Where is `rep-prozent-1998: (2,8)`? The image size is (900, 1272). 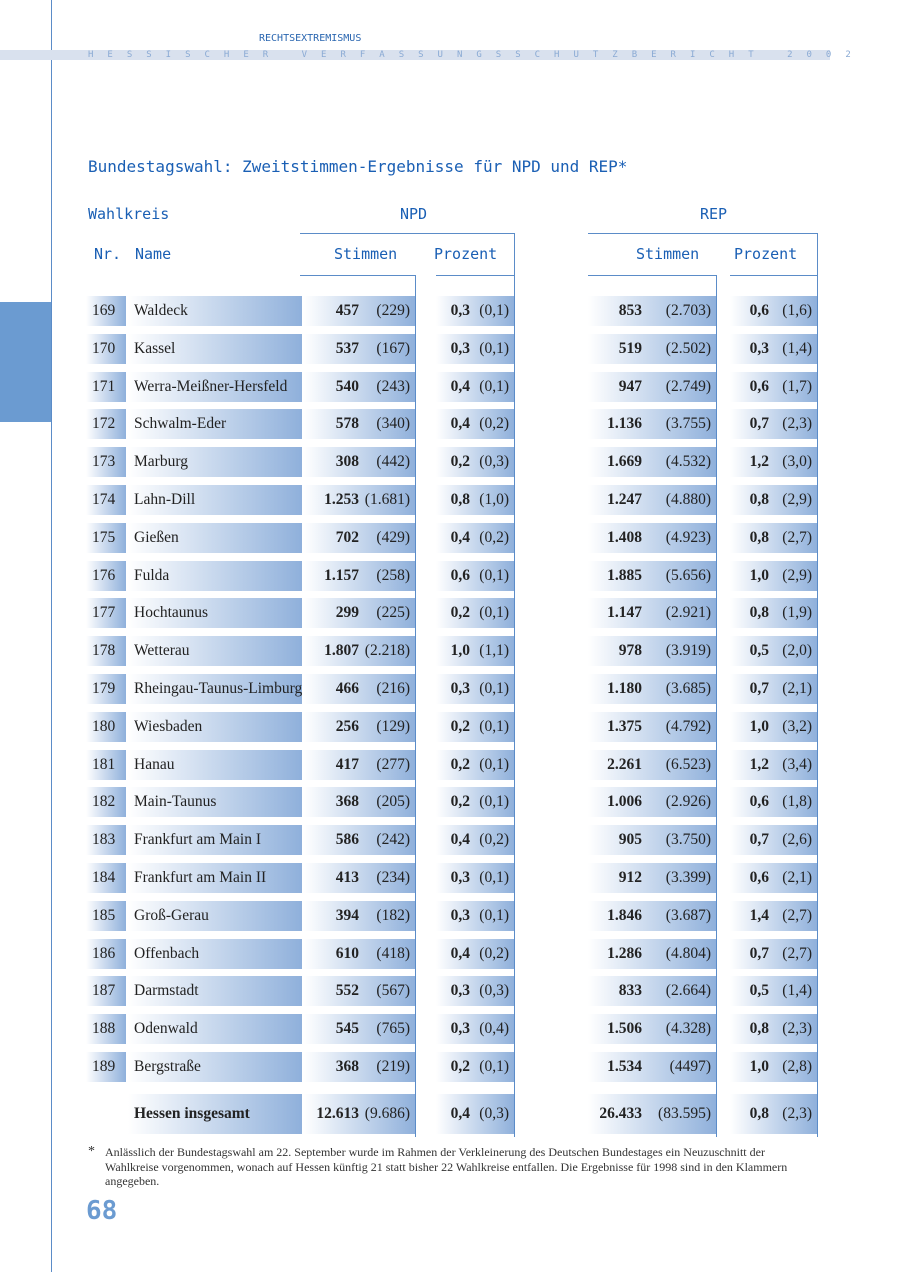
rep-prozent-1998: (2,8) is located at coordinates (797, 1066).